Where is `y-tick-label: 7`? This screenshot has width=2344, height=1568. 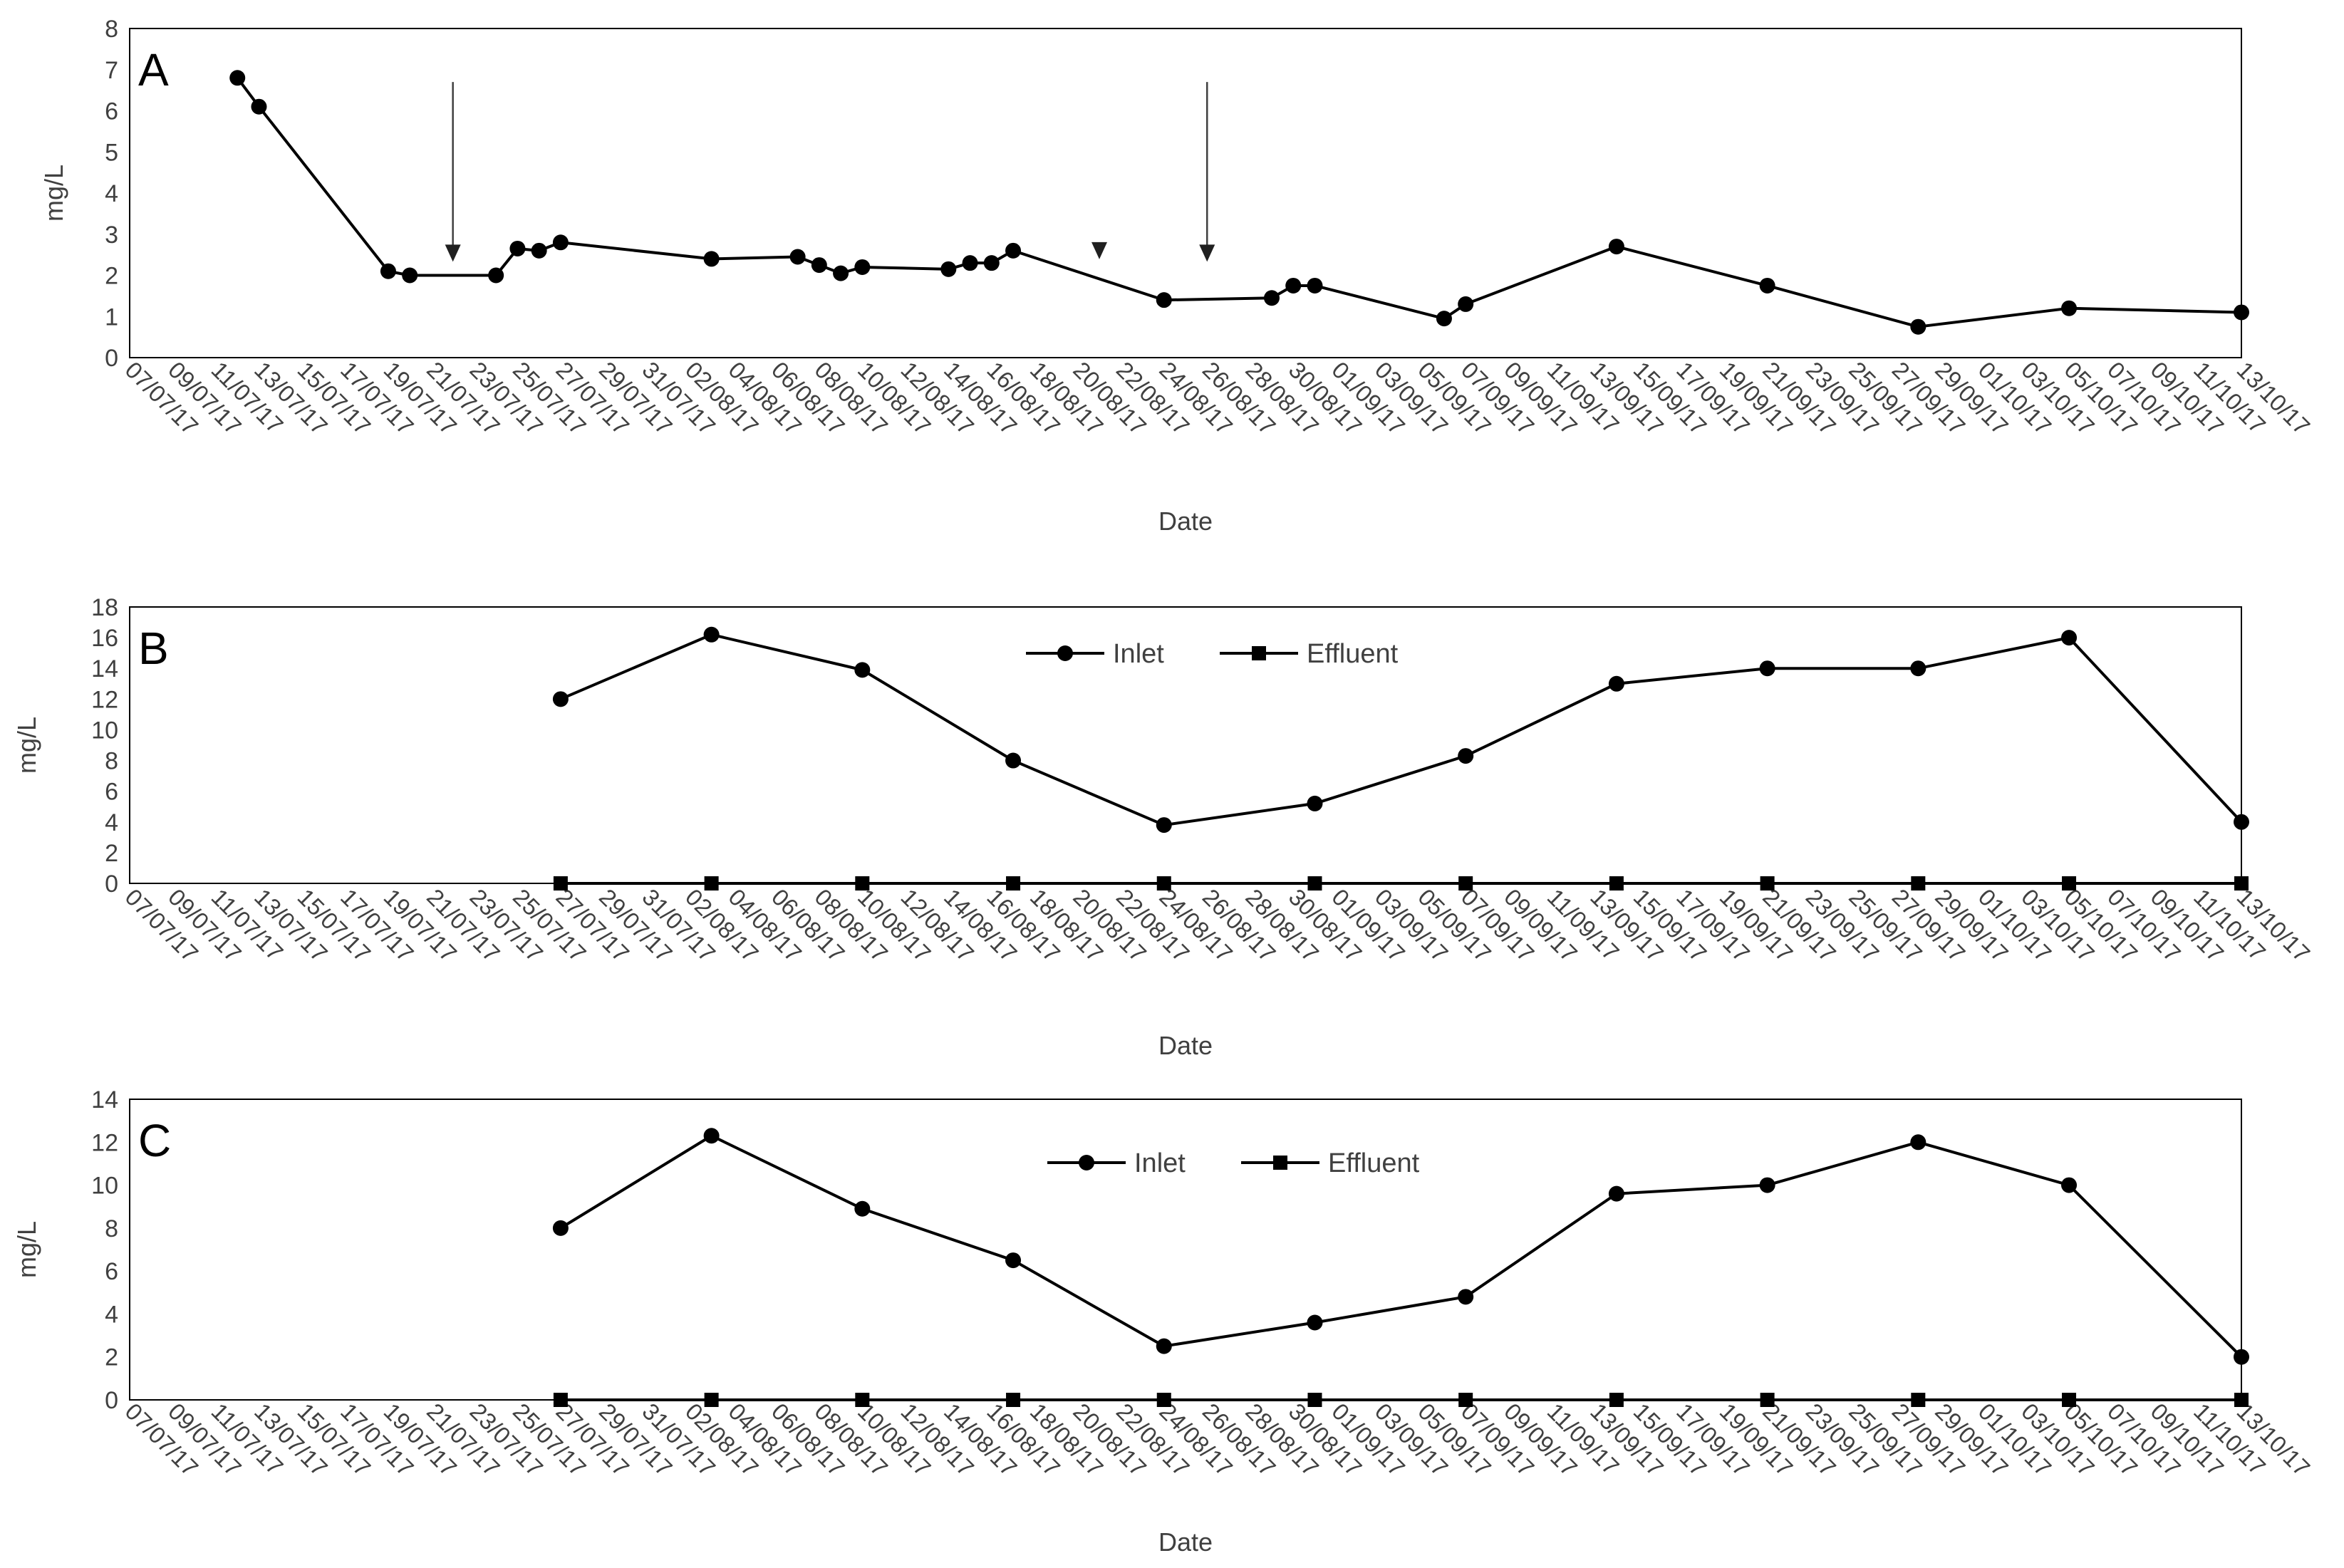
y-tick-label: 7 is located at coordinates (111, 70).